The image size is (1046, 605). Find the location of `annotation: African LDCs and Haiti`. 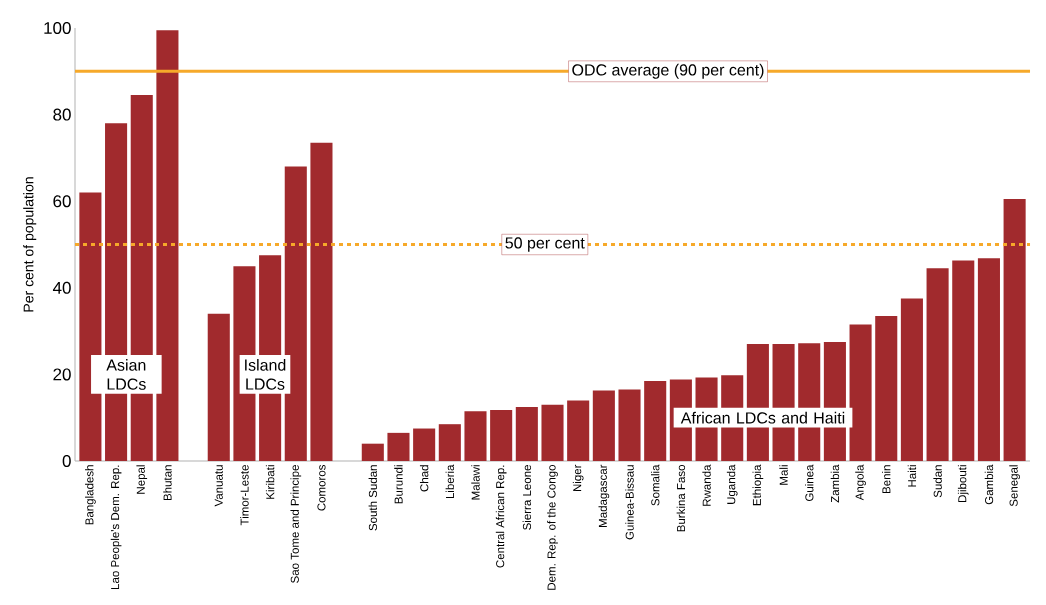

annotation: African LDCs and Haiti is located at coordinates (762, 417).